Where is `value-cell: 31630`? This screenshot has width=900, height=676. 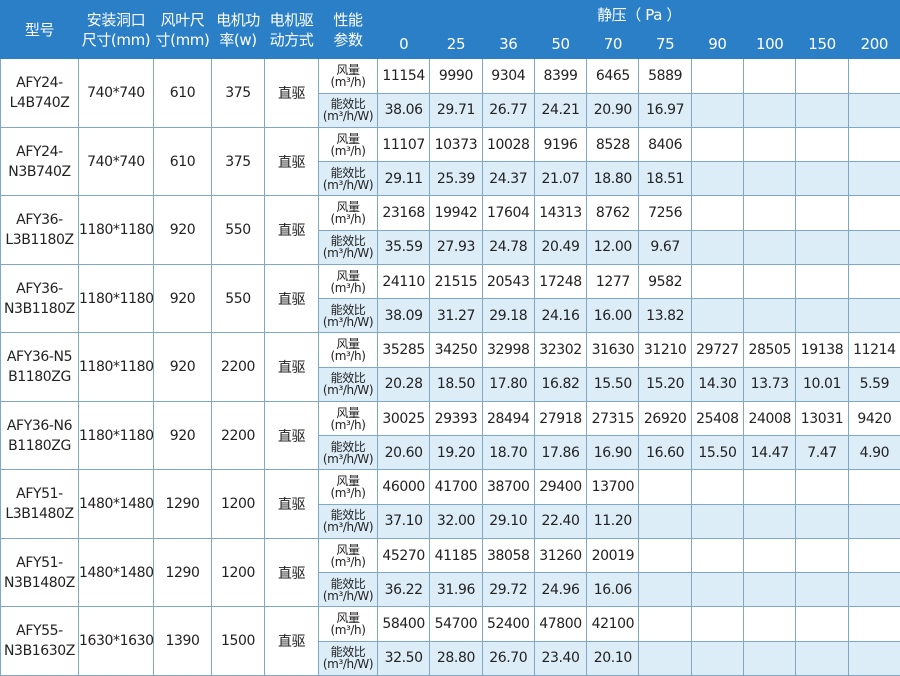 value-cell: 31630 is located at coordinates (613, 350).